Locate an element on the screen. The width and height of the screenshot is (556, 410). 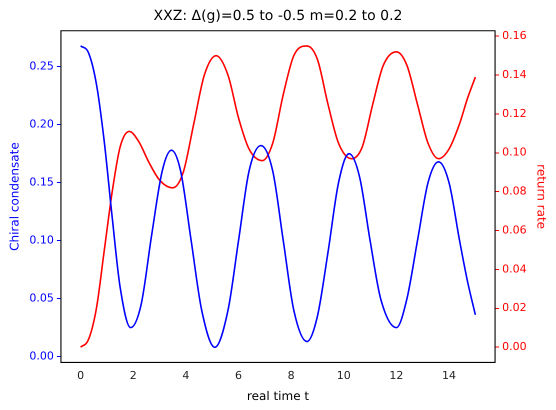
y-axis-title: Chiral condensate is located at coordinates (14, 196).